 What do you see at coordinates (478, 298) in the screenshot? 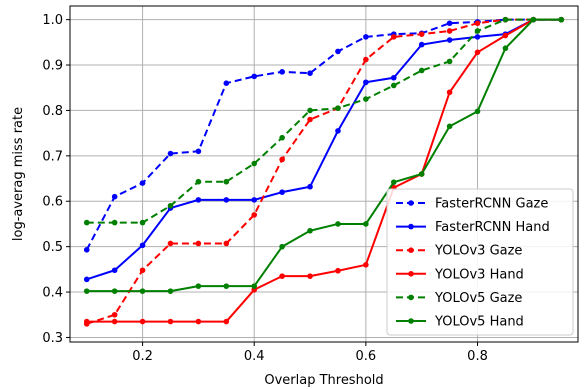
I see `legend-label: YOLOv5 Gaze` at bounding box center [478, 298].